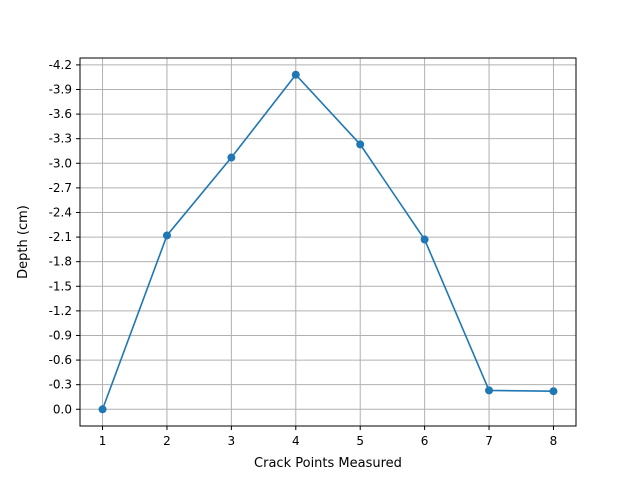 The image size is (640, 484). Describe the element at coordinates (60, 65) in the screenshot. I see `y-tick-label: -4.2` at that location.